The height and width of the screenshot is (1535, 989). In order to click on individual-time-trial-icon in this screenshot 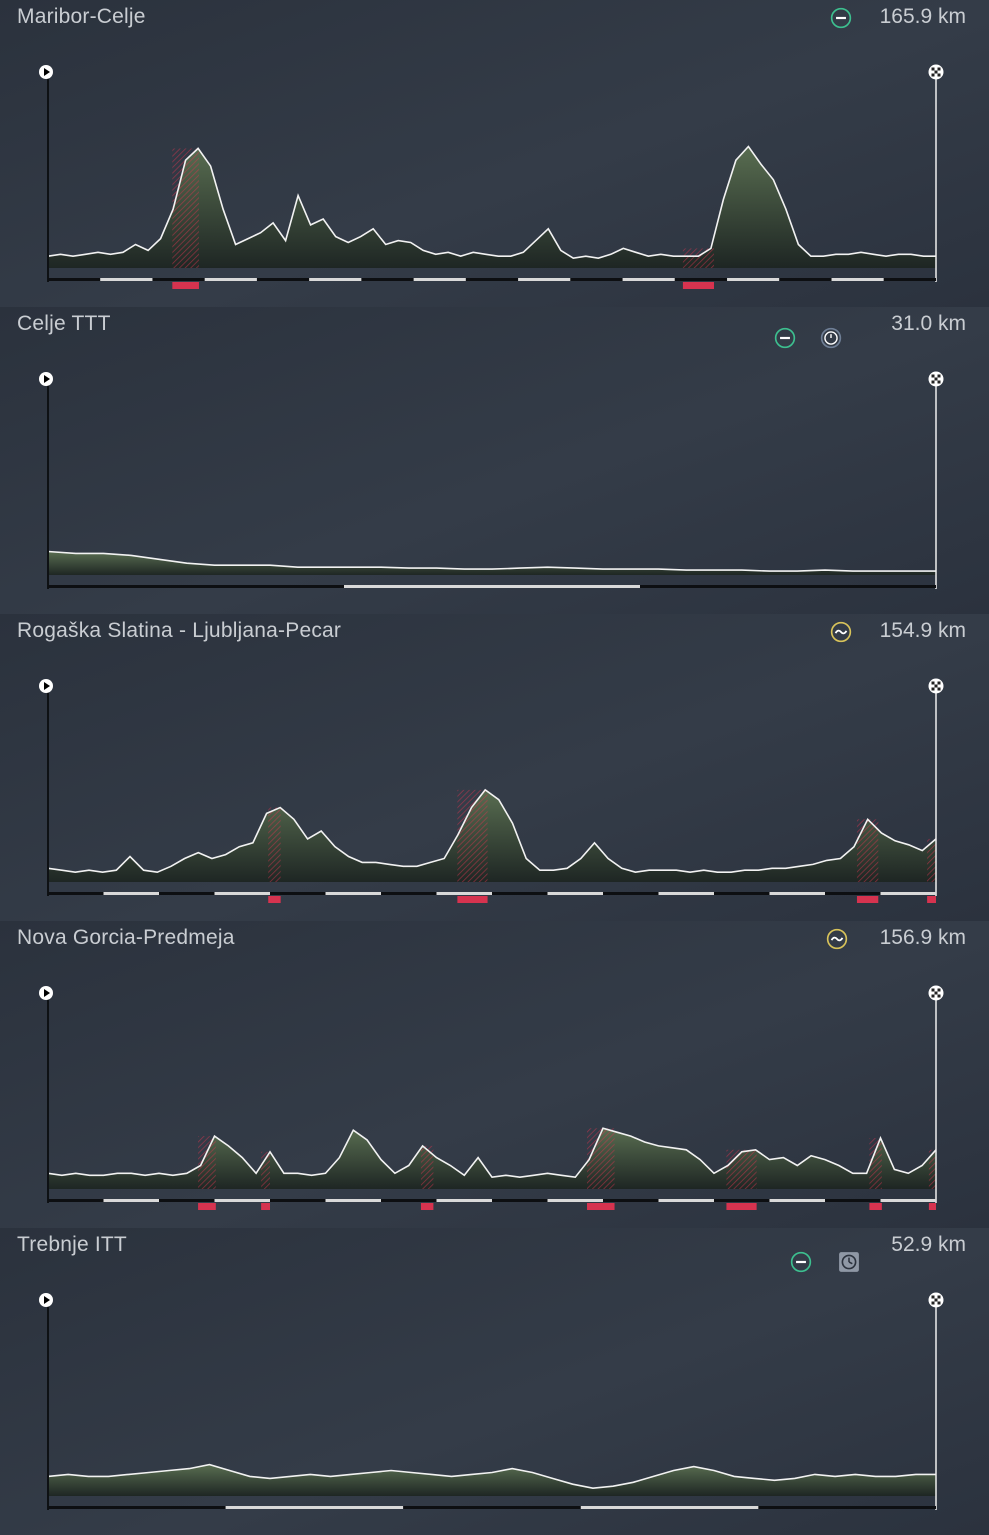, I will do `click(849, 1262)`.